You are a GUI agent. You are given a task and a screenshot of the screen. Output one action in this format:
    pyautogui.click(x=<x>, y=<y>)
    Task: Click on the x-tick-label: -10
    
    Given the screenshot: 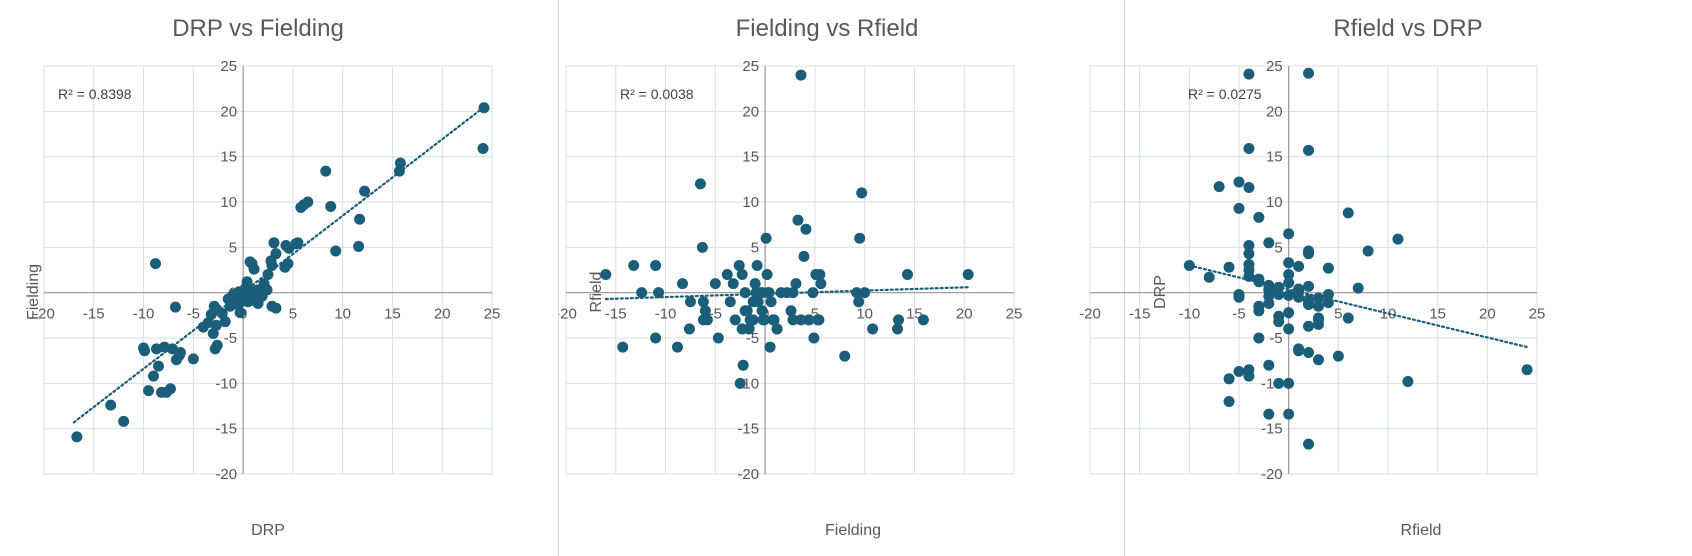 What is the action you would take?
    pyautogui.click(x=666, y=314)
    